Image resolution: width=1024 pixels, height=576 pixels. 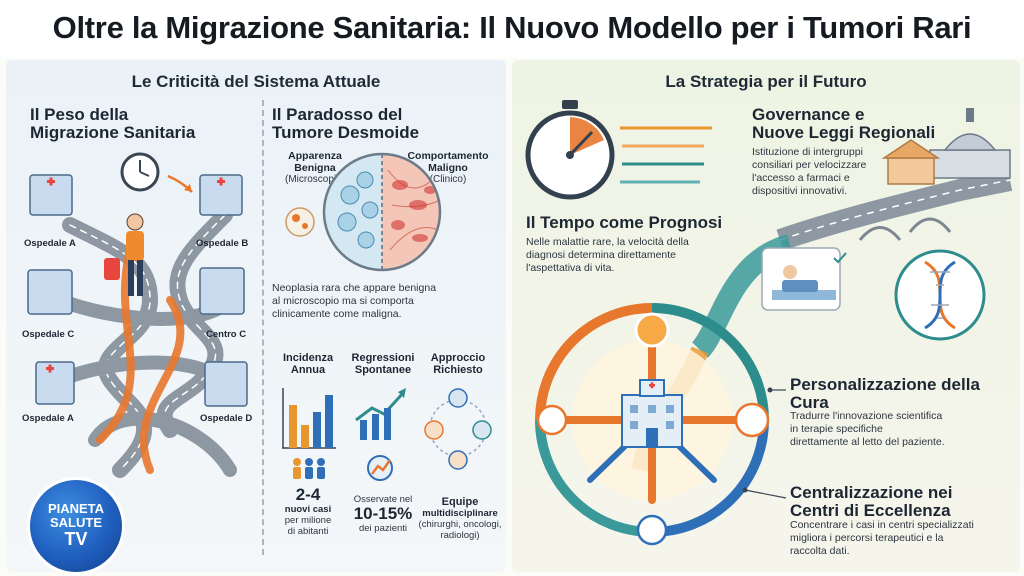 What do you see at coordinates (383, 370) in the screenshot?
I see `stat-regression-title-line2: Spontanee` at bounding box center [383, 370].